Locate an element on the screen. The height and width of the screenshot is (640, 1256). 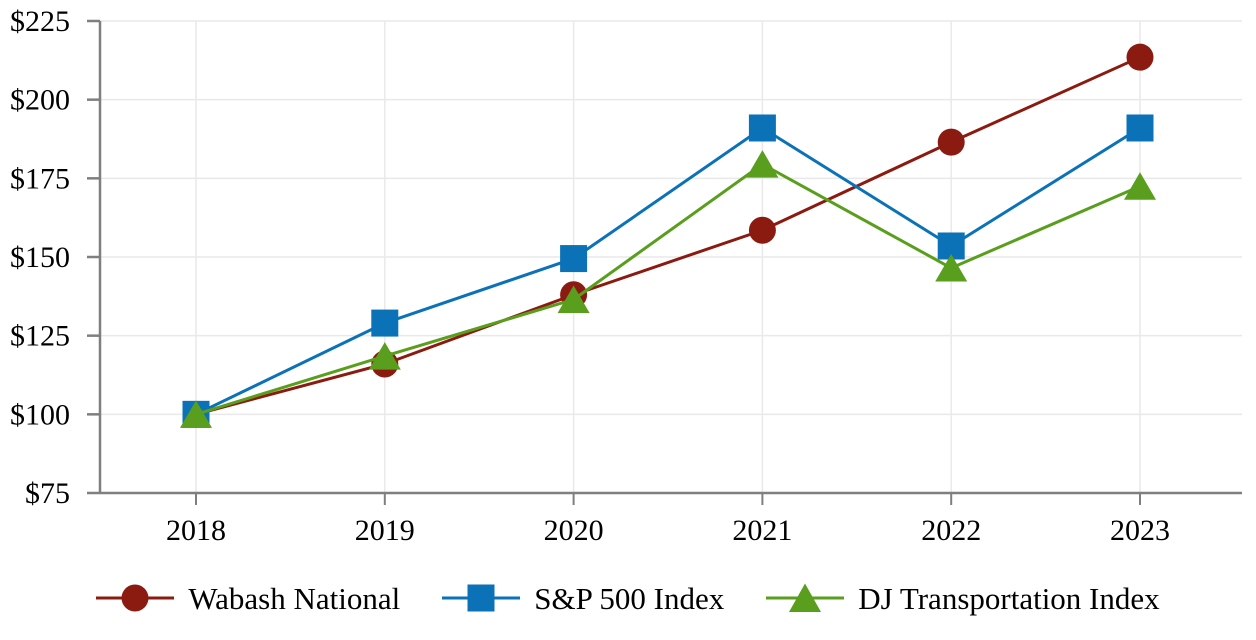
x-tick-label: 2018 is located at coordinates (196, 530).